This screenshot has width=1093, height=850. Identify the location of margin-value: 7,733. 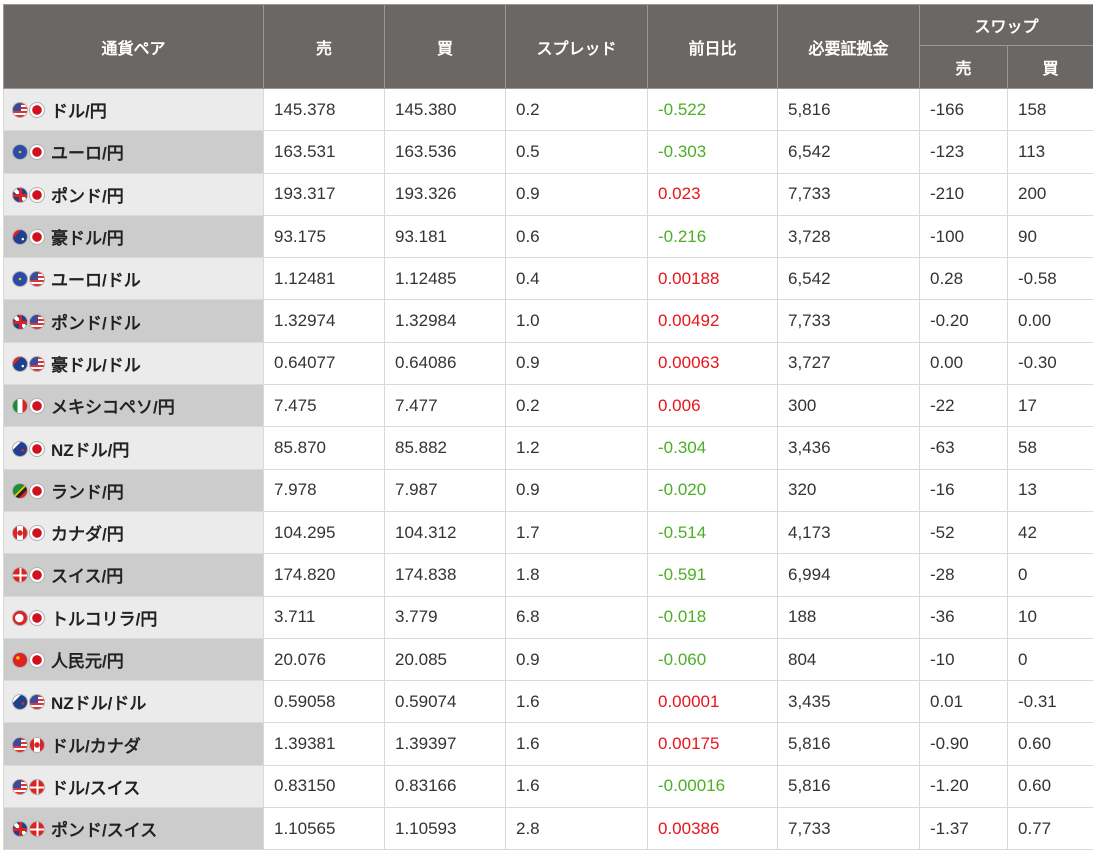
(849, 829).